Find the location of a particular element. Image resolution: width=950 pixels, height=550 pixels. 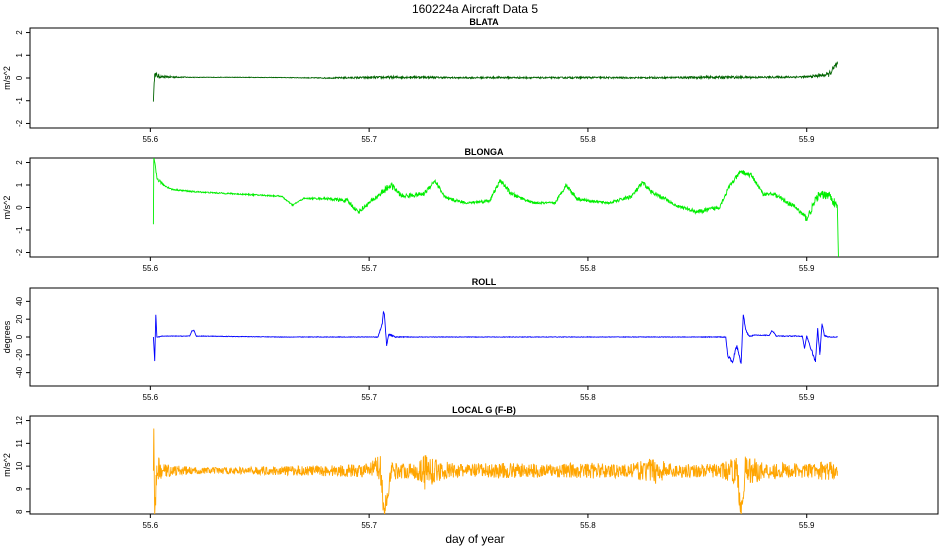

y-tick-label: 9 is located at coordinates (19, 488).